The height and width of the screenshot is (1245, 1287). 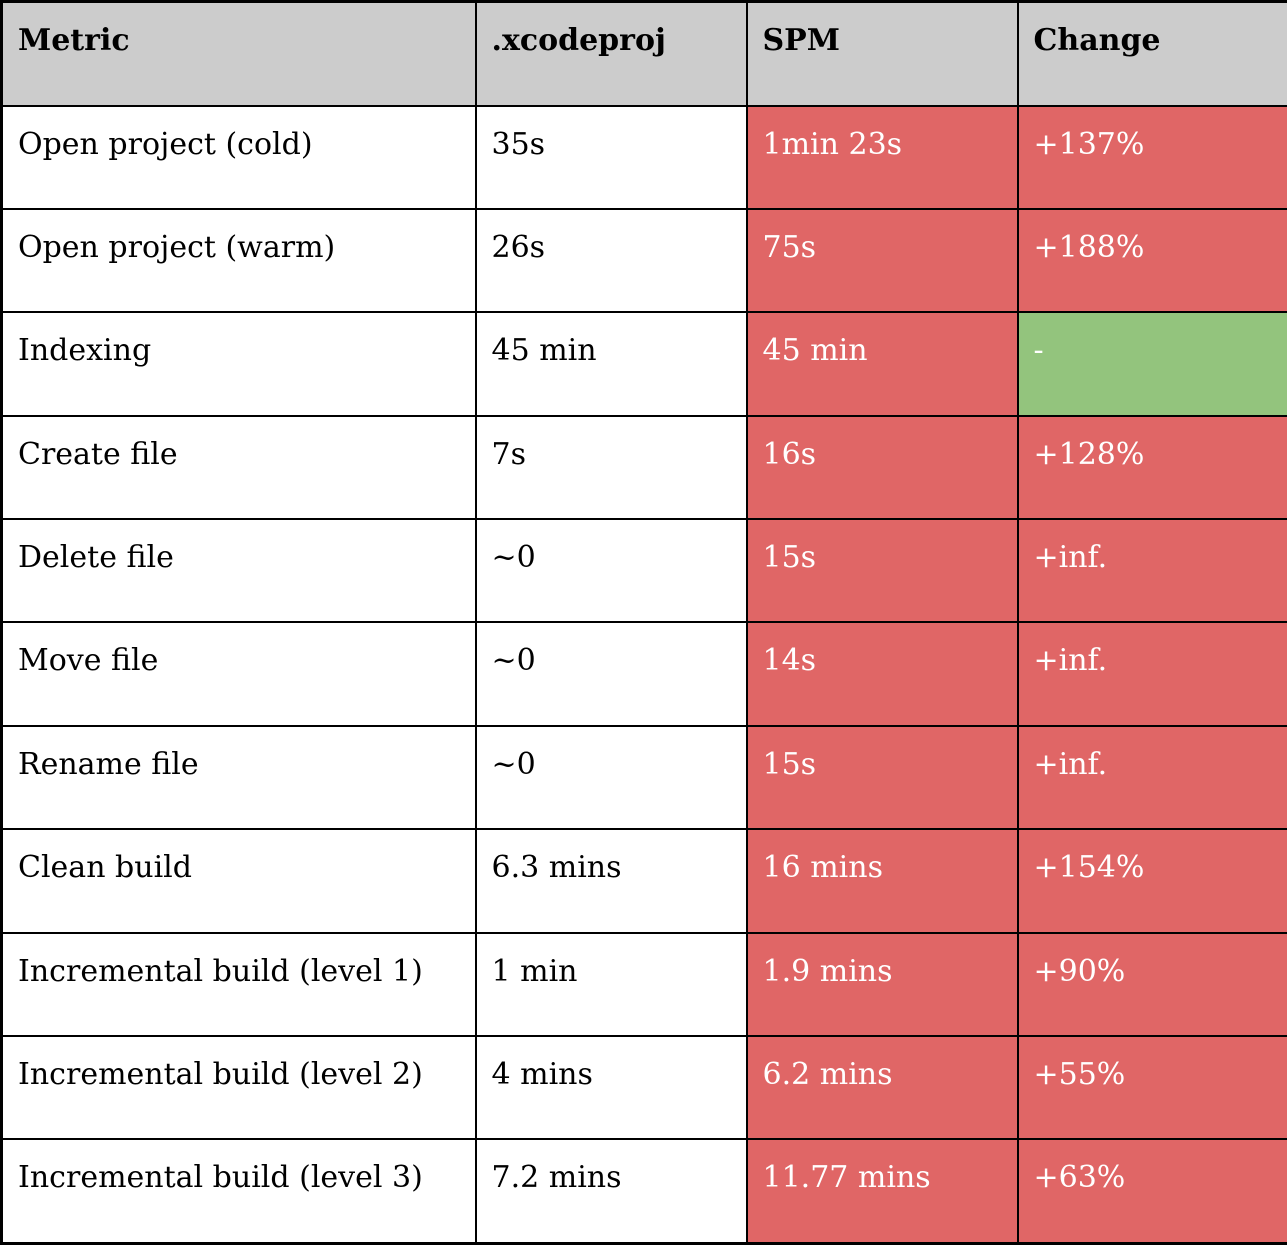 I want to click on table-row: Open project (warm) 26s 75s +188%, so click(x=643, y=260).